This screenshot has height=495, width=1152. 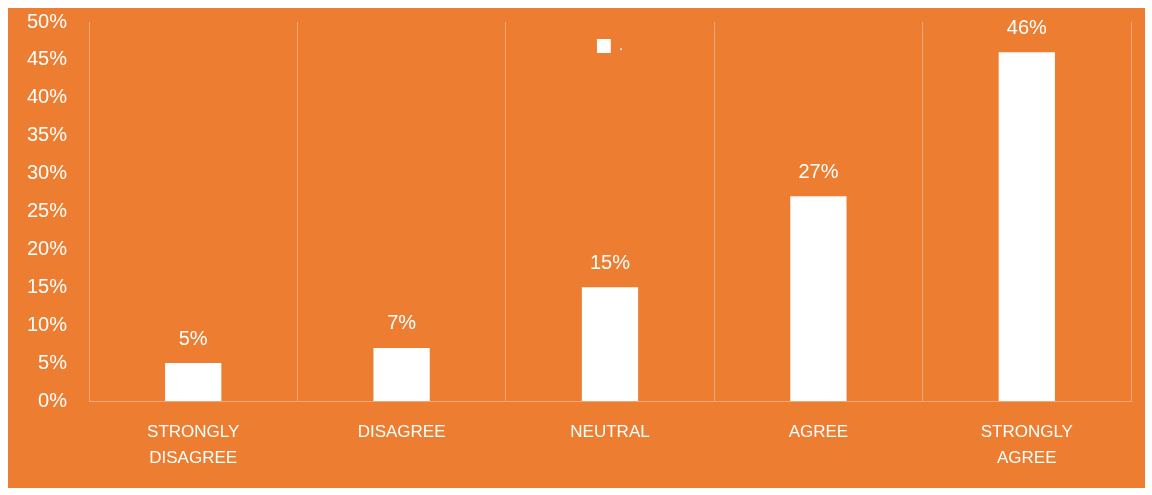 I want to click on data-label: 15%, so click(x=610, y=261).